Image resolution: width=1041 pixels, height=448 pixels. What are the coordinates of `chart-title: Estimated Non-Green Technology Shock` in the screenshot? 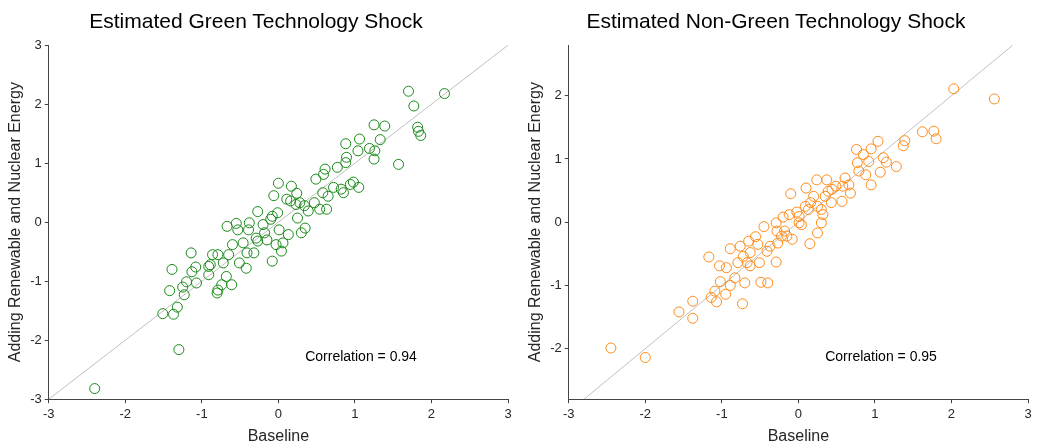 It's located at (776, 21).